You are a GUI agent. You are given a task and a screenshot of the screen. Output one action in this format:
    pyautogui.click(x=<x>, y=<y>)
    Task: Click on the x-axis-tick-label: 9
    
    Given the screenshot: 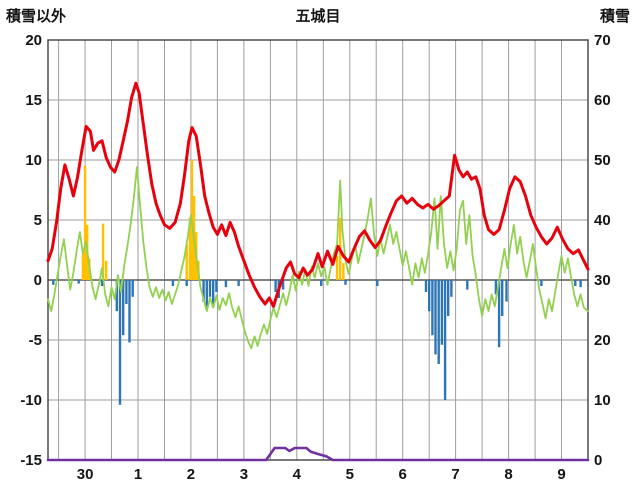 What is the action you would take?
    pyautogui.click(x=561, y=474)
    